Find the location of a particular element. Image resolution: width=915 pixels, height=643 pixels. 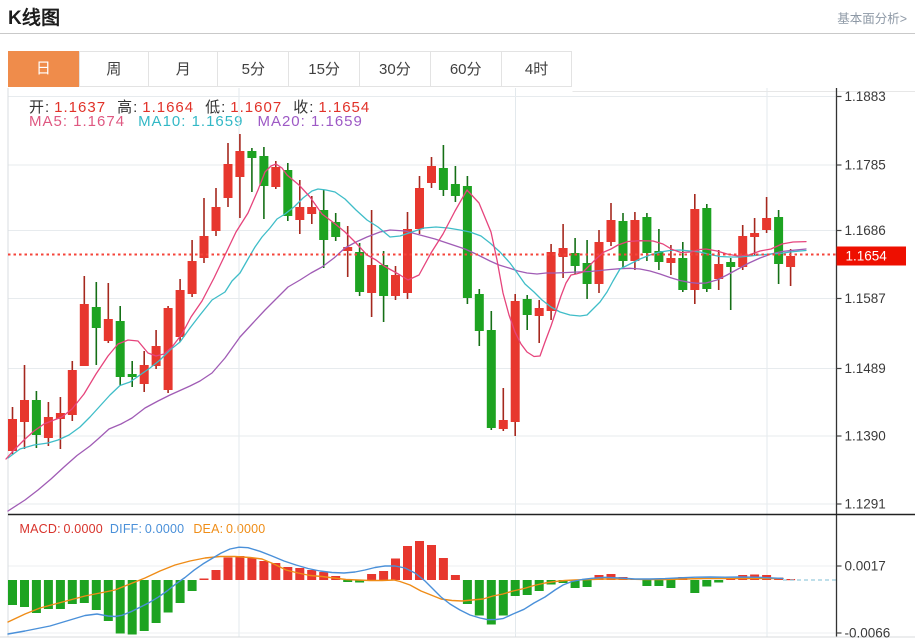

svg-text: 1.1587 is located at coordinates (865, 298).